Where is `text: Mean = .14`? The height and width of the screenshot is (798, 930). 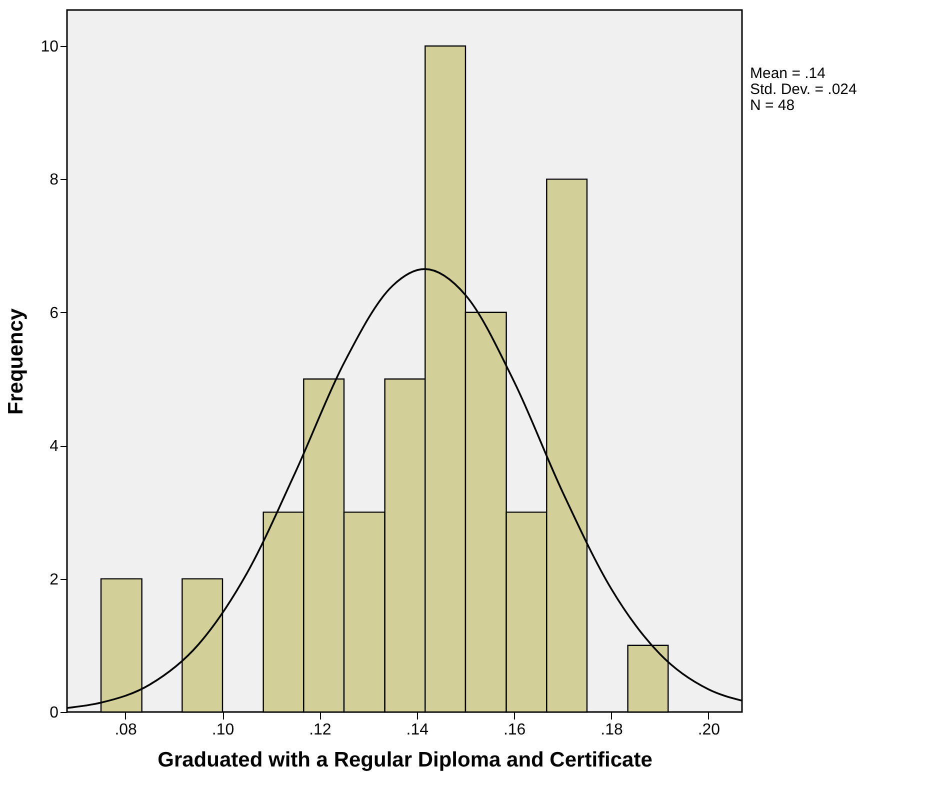 text: Mean = .14 is located at coordinates (788, 73).